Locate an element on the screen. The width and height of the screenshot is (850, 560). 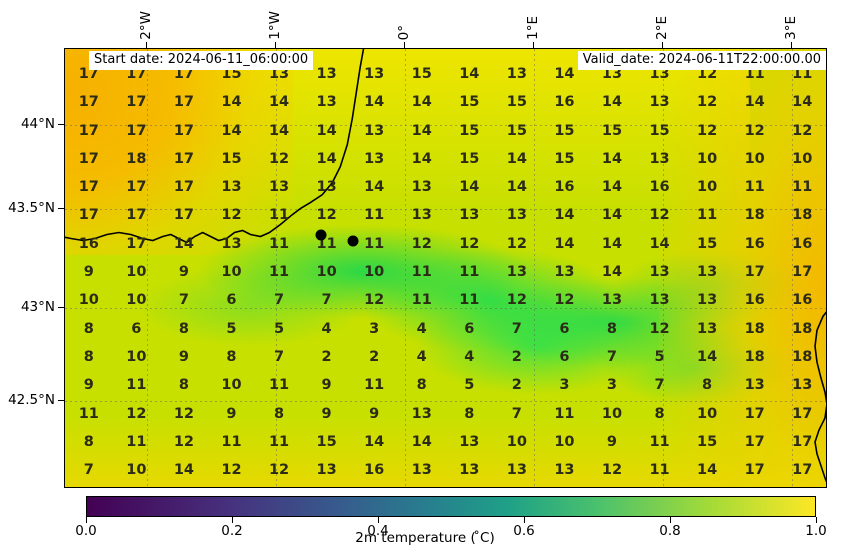
temperature-value-row: 11 12 12 9 8 9 9 13 8 7 11 10 8 10 17 17 is located at coordinates (445, 414).